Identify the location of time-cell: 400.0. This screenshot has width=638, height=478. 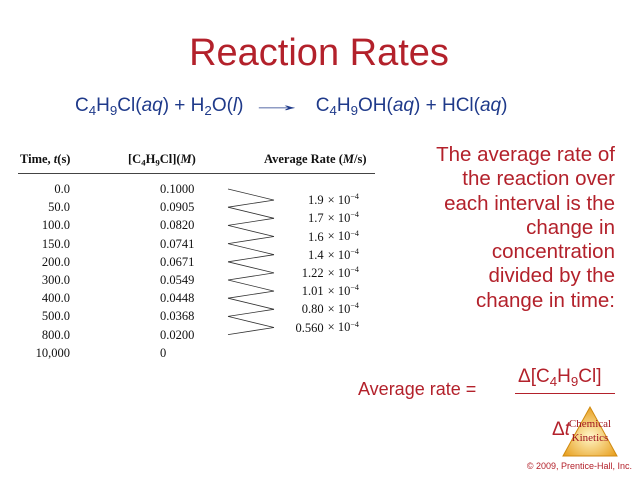
(55, 298).